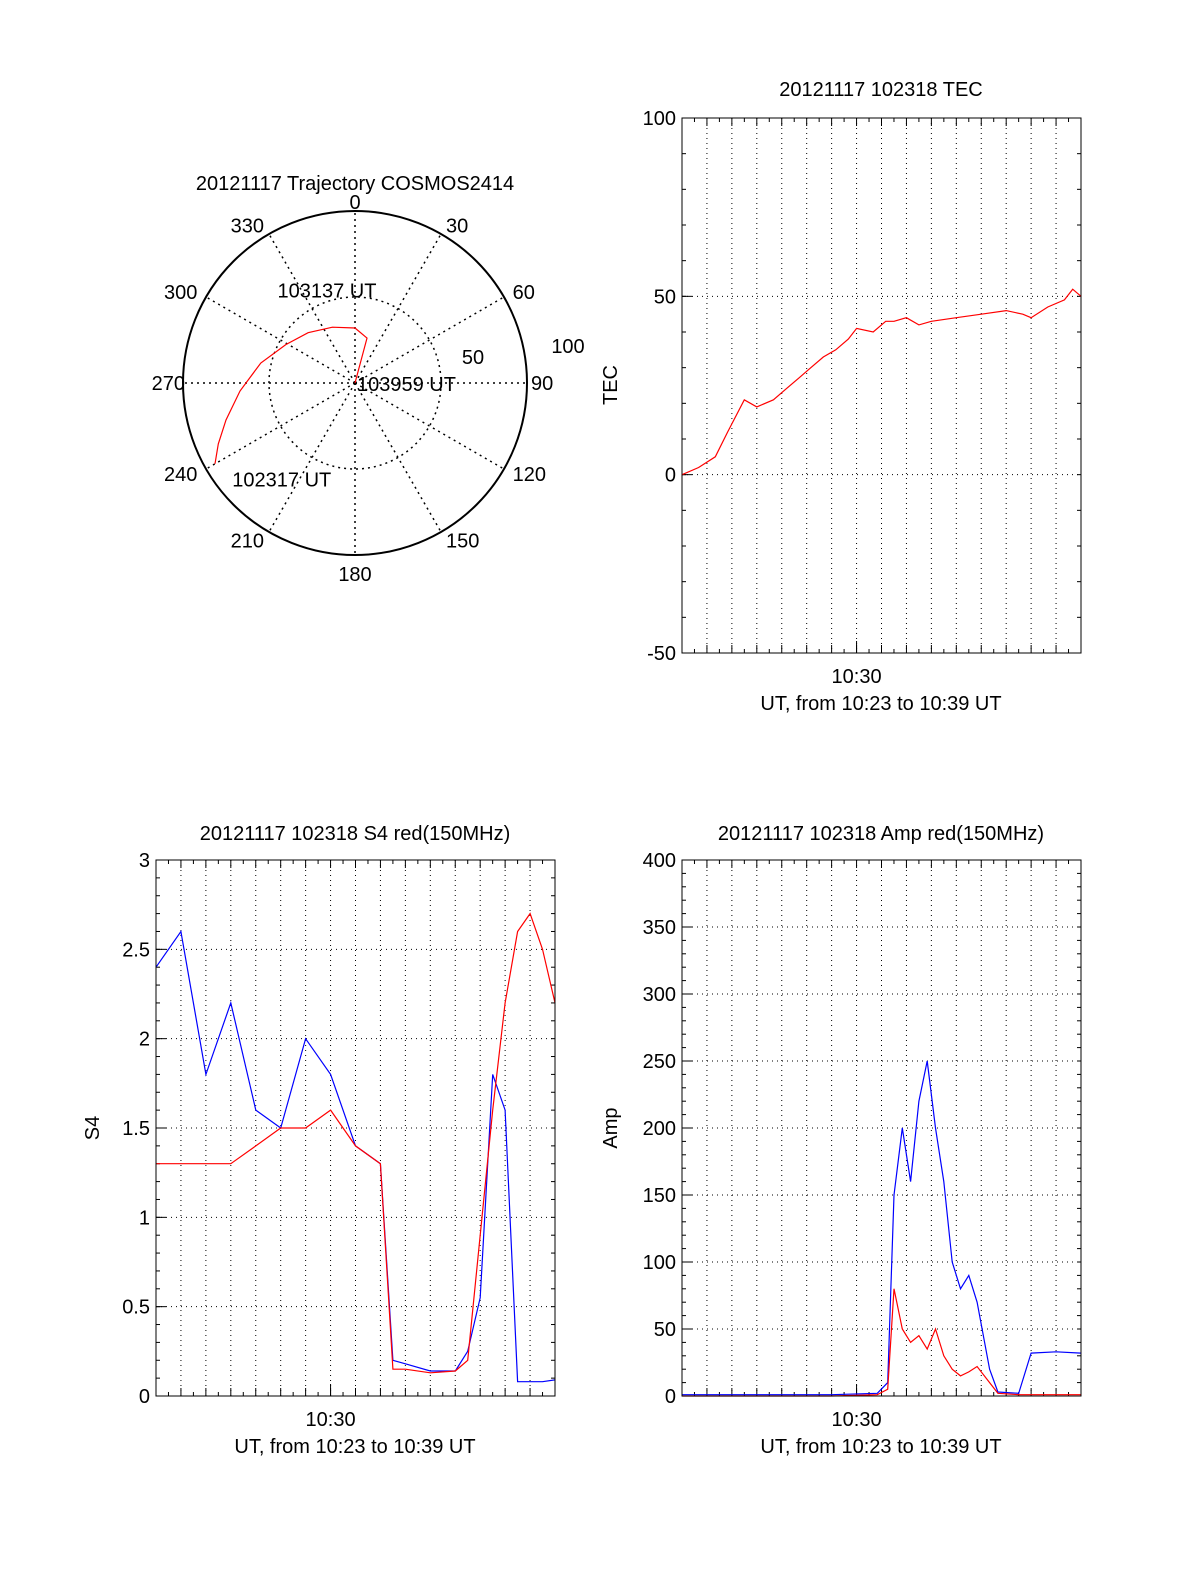  What do you see at coordinates (881, 90) in the screenshot?
I see `tec-title: 20121117 102318 TEC` at bounding box center [881, 90].